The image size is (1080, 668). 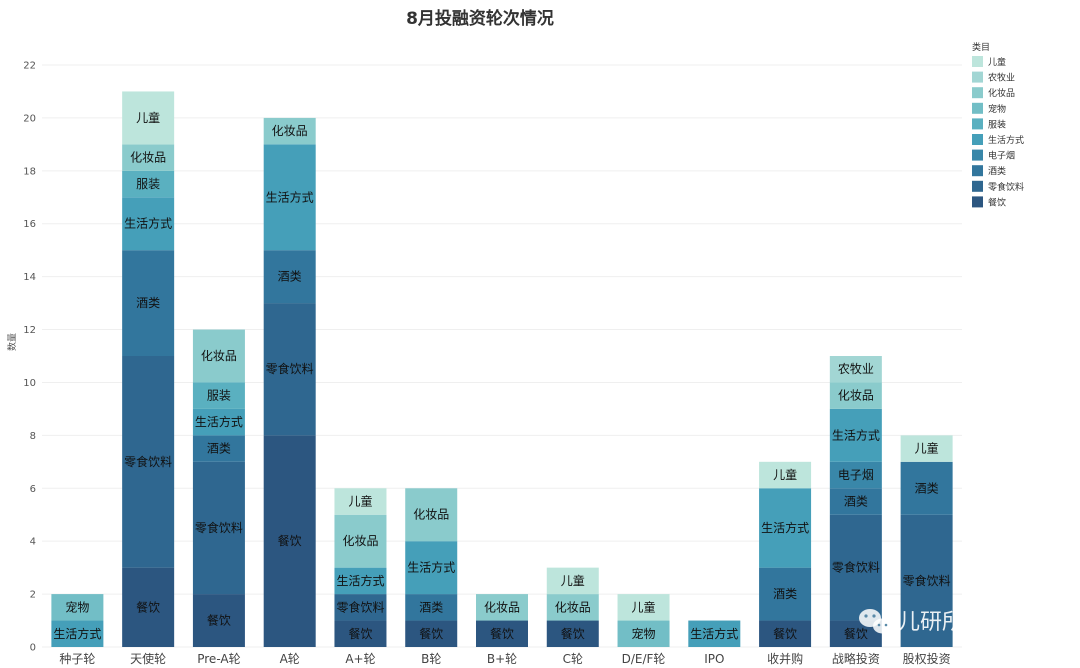 What do you see at coordinates (29, 66) in the screenshot?
I see `y-tick-label: 22` at bounding box center [29, 66].